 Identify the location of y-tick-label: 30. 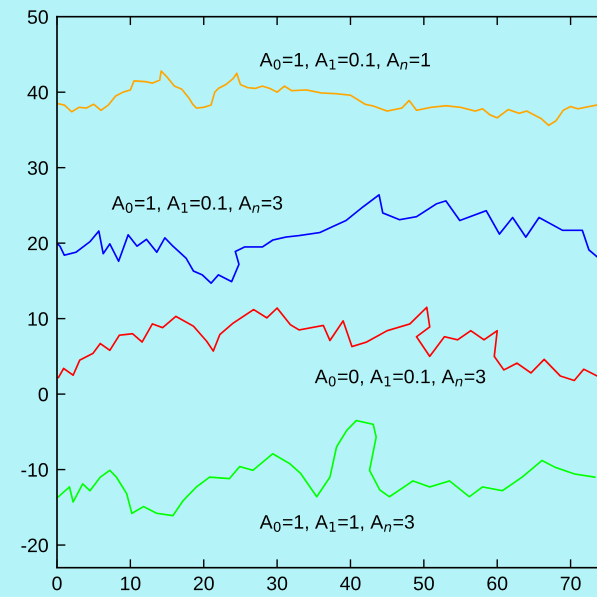
(38, 168).